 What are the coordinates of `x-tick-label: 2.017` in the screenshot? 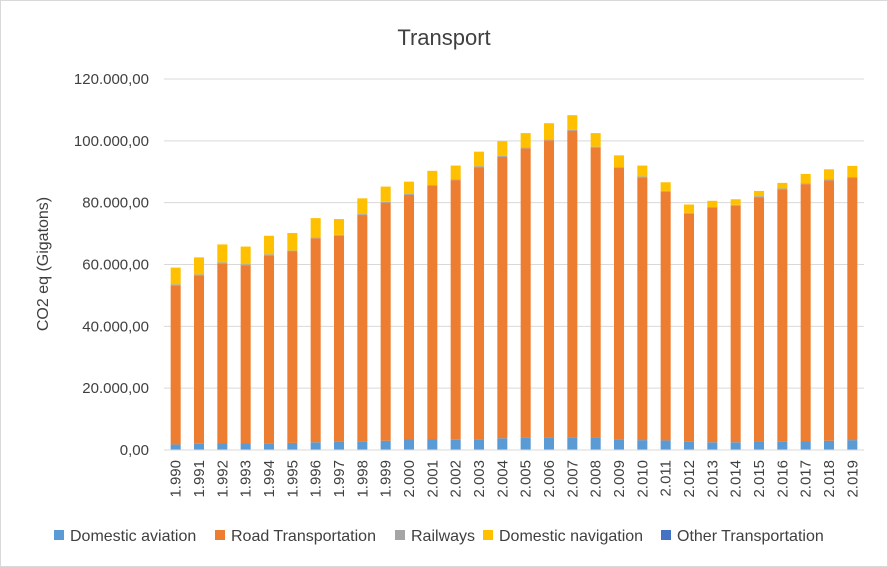 It's located at (806, 479).